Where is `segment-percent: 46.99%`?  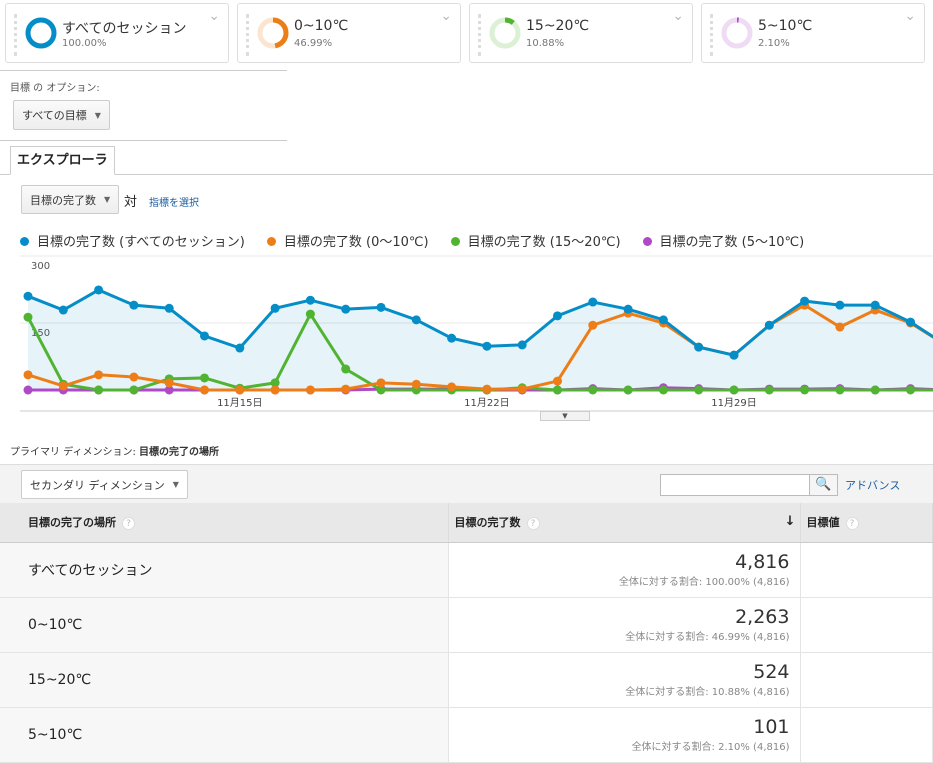 segment-percent: 46.99% is located at coordinates (313, 43).